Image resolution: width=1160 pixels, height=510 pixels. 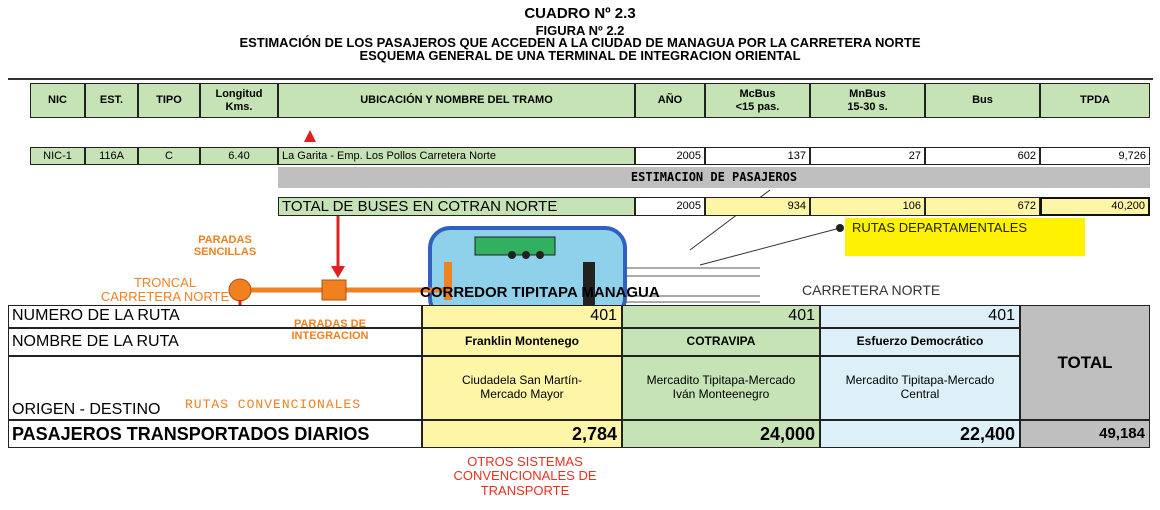 What do you see at coordinates (239, 100) in the screenshot?
I see `column-header: Longitud Kms.` at bounding box center [239, 100].